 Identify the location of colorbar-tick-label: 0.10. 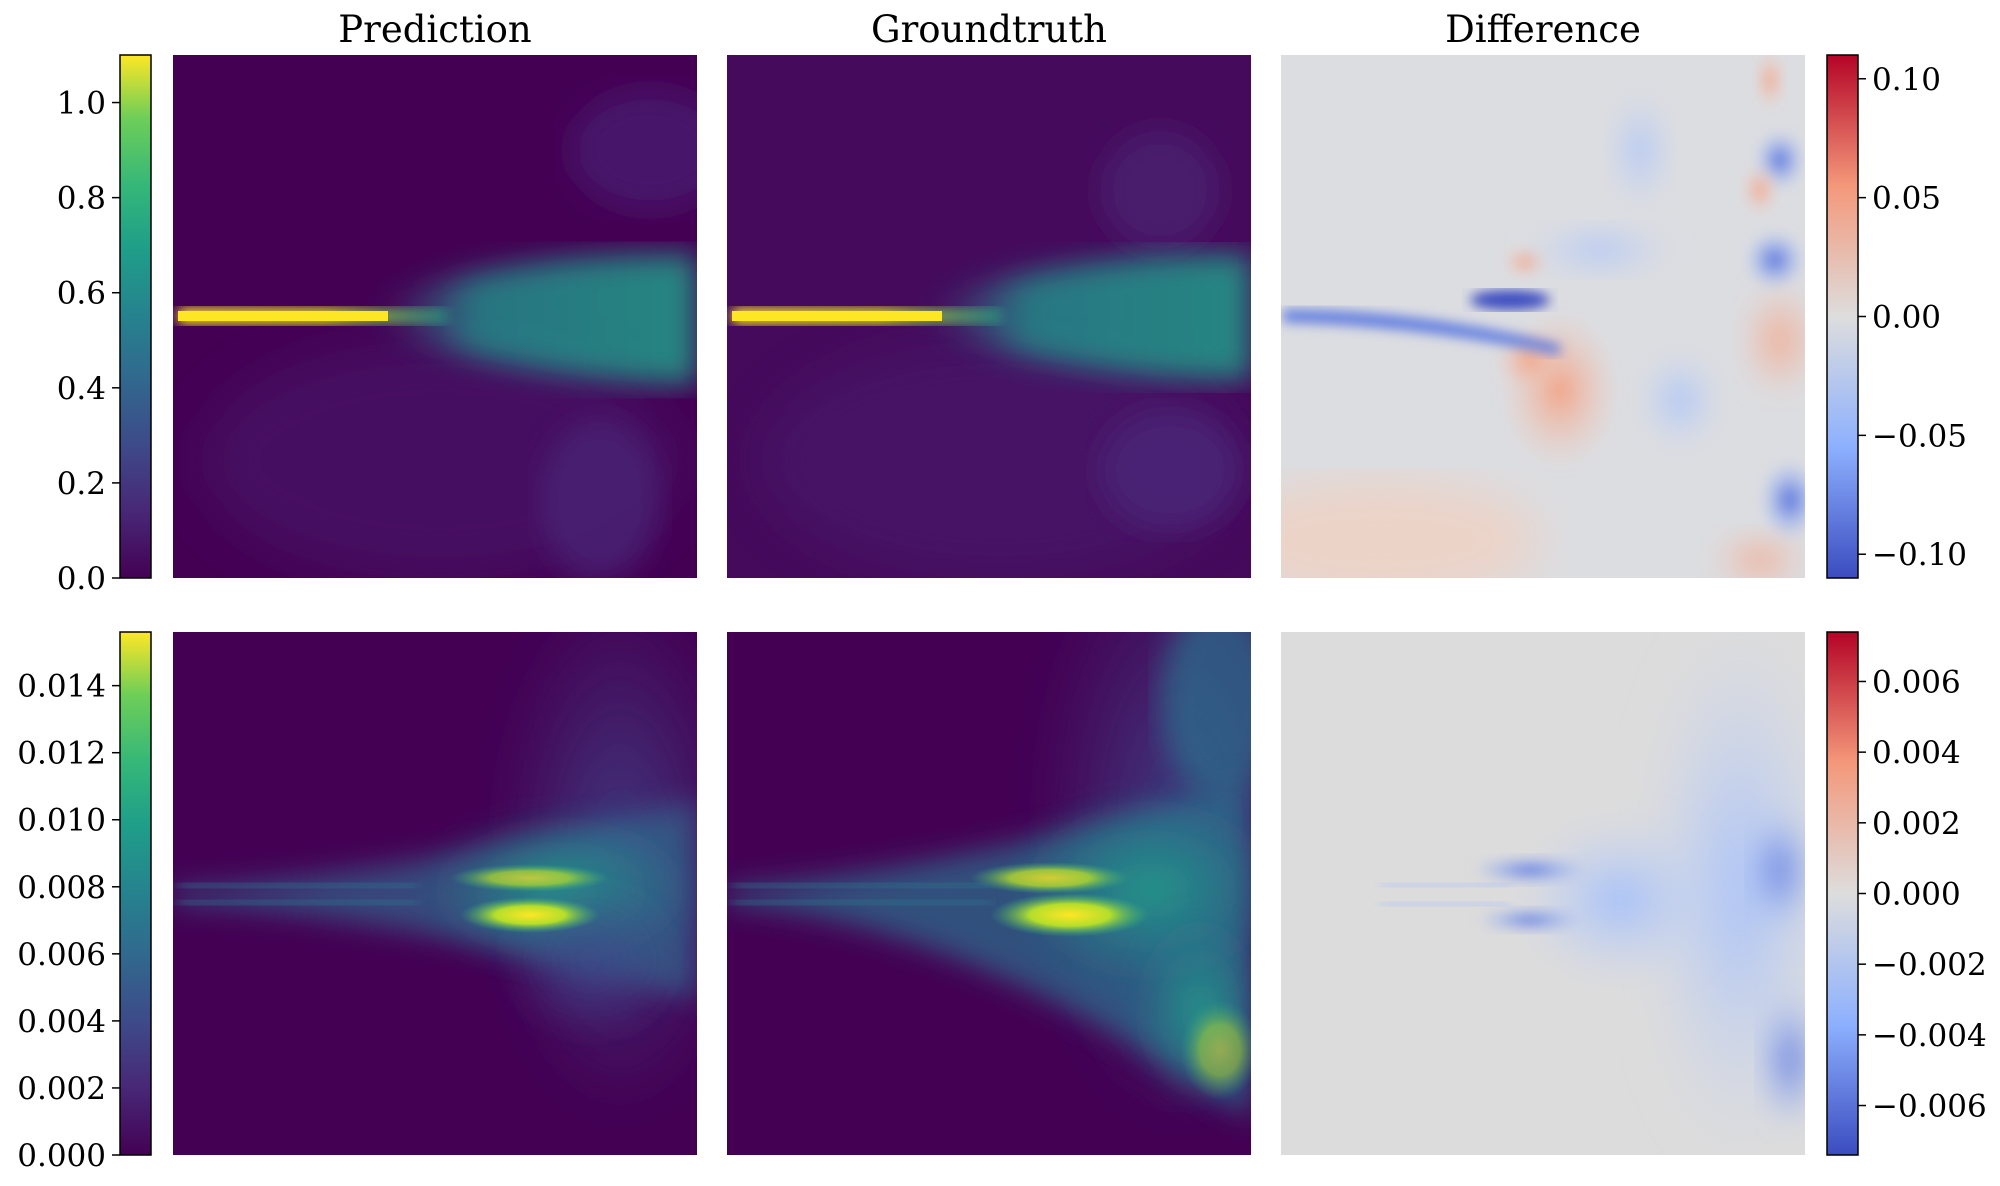
(1906, 80).